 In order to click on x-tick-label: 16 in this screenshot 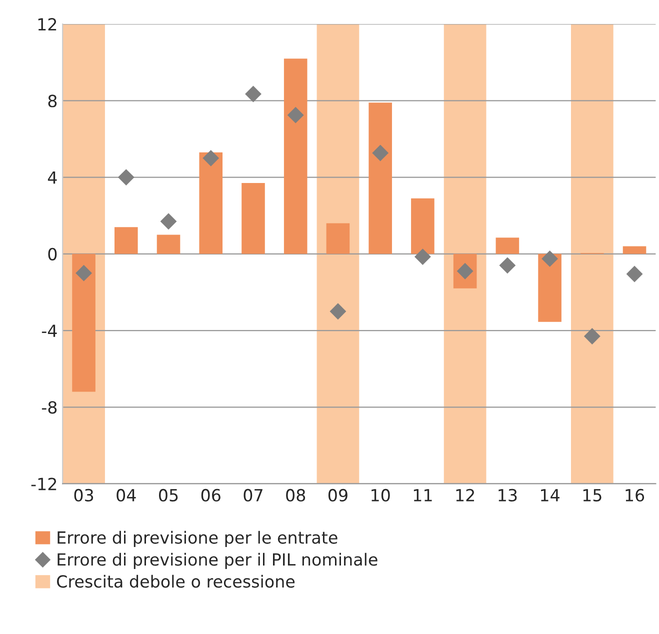, I will do `click(635, 495)`.